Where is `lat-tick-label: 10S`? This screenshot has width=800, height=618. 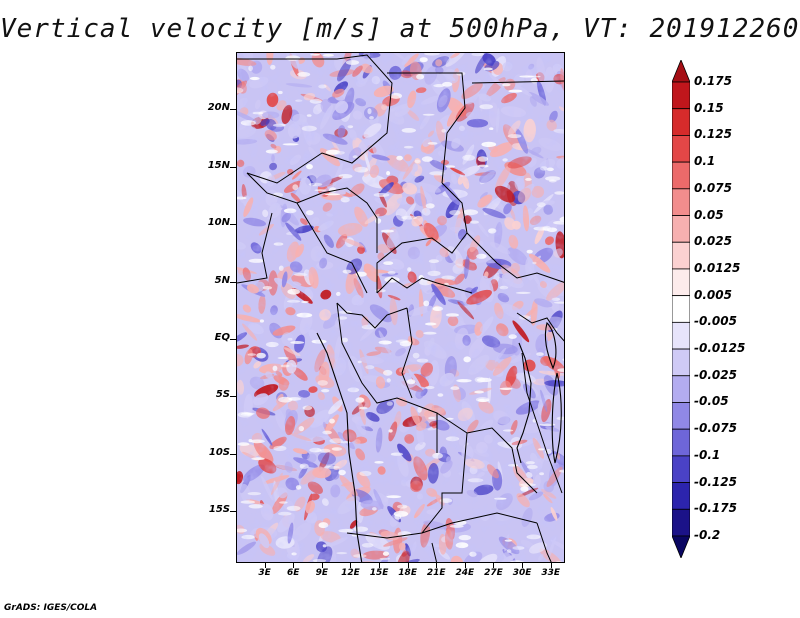 lat-tick-label: 10S is located at coordinates (219, 452).